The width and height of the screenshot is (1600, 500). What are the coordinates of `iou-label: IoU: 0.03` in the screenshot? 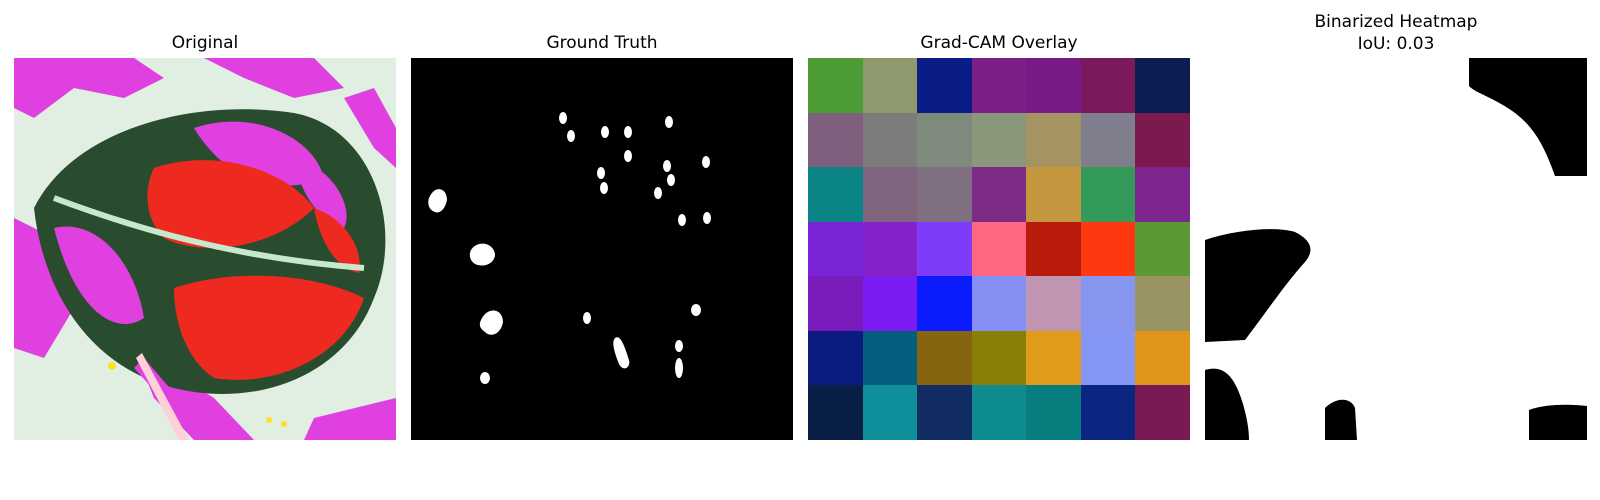 It's located at (1396, 44).